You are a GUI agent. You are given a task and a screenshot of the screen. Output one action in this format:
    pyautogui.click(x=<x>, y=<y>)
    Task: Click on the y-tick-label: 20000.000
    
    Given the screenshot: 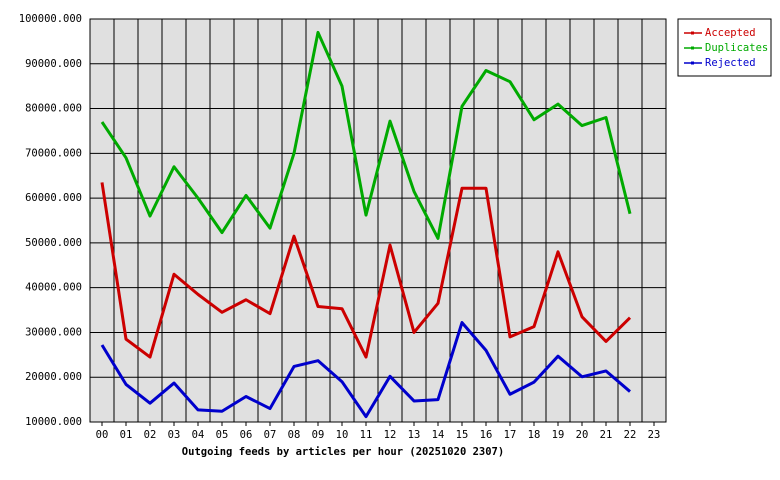 What is the action you would take?
    pyautogui.click(x=53, y=377)
    